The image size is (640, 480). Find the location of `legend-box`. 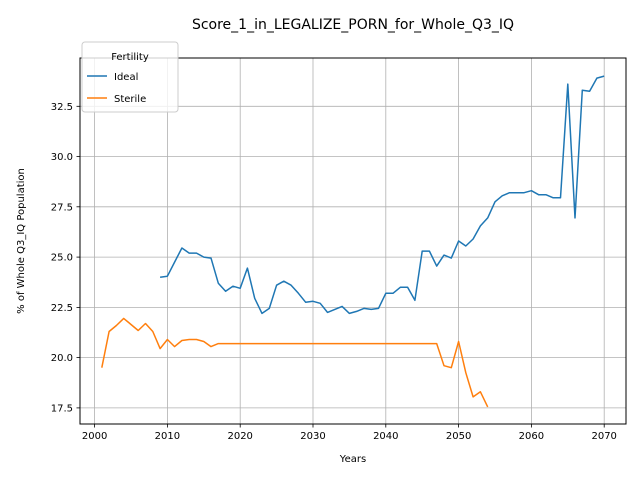

legend-box is located at coordinates (130, 77).